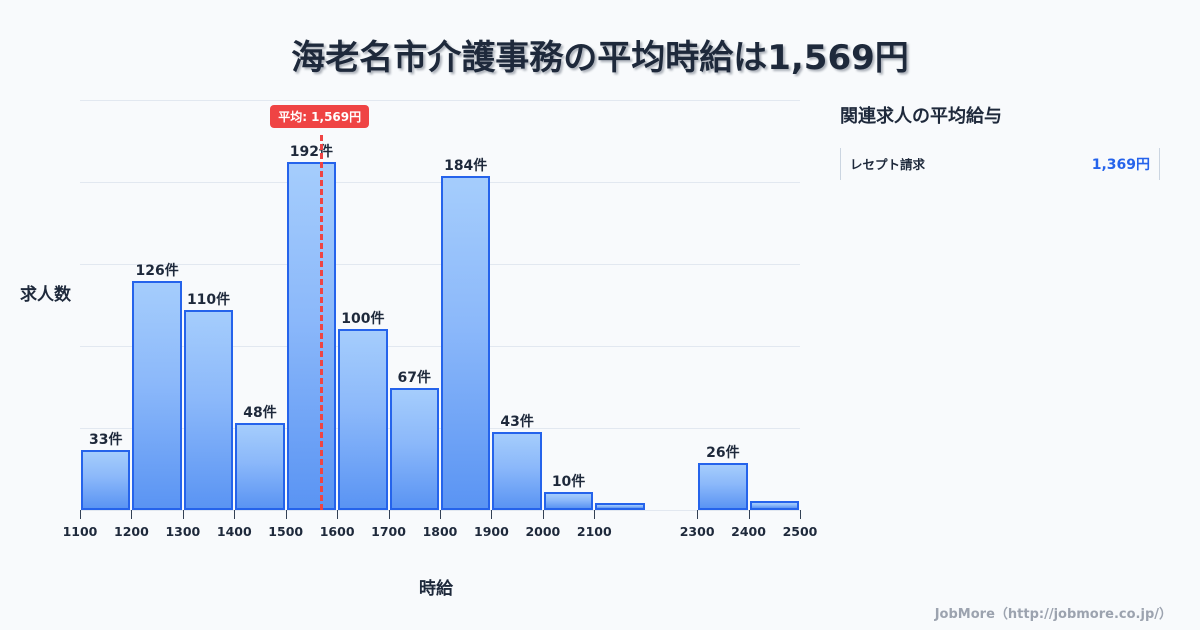 The width and height of the screenshot is (1200, 630). What do you see at coordinates (183, 531) in the screenshot?
I see `x-tick-label: 1300` at bounding box center [183, 531].